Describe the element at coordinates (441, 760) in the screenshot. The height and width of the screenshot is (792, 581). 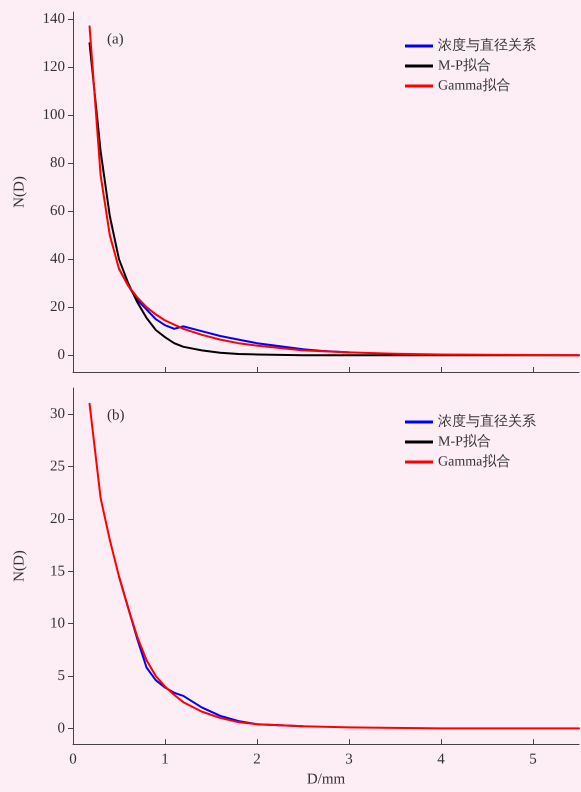
I see `x-tick-label: 4` at that location.